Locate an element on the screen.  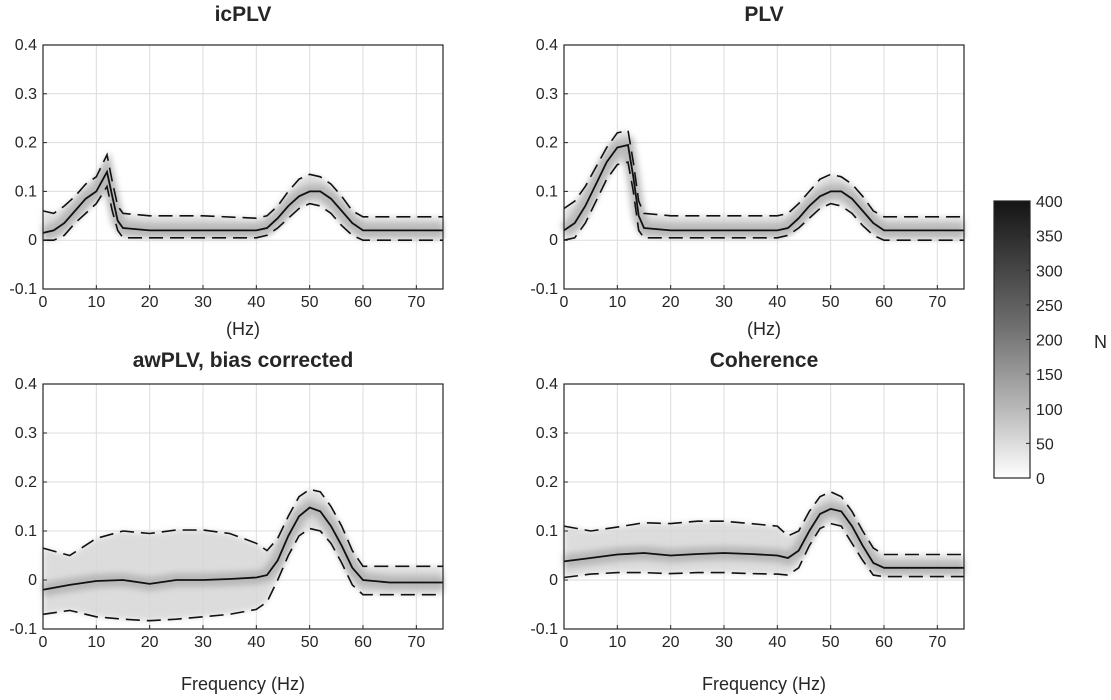
panel-title: Coherence is located at coordinates (764, 360).